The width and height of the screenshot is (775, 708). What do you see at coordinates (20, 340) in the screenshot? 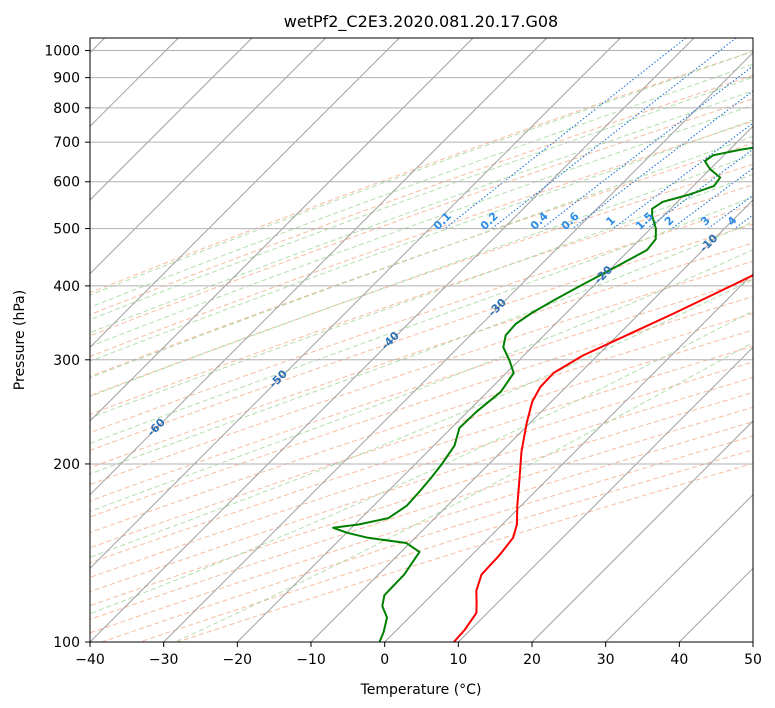
I see `y-axis-label: Pressure (hPa)` at bounding box center [20, 340].